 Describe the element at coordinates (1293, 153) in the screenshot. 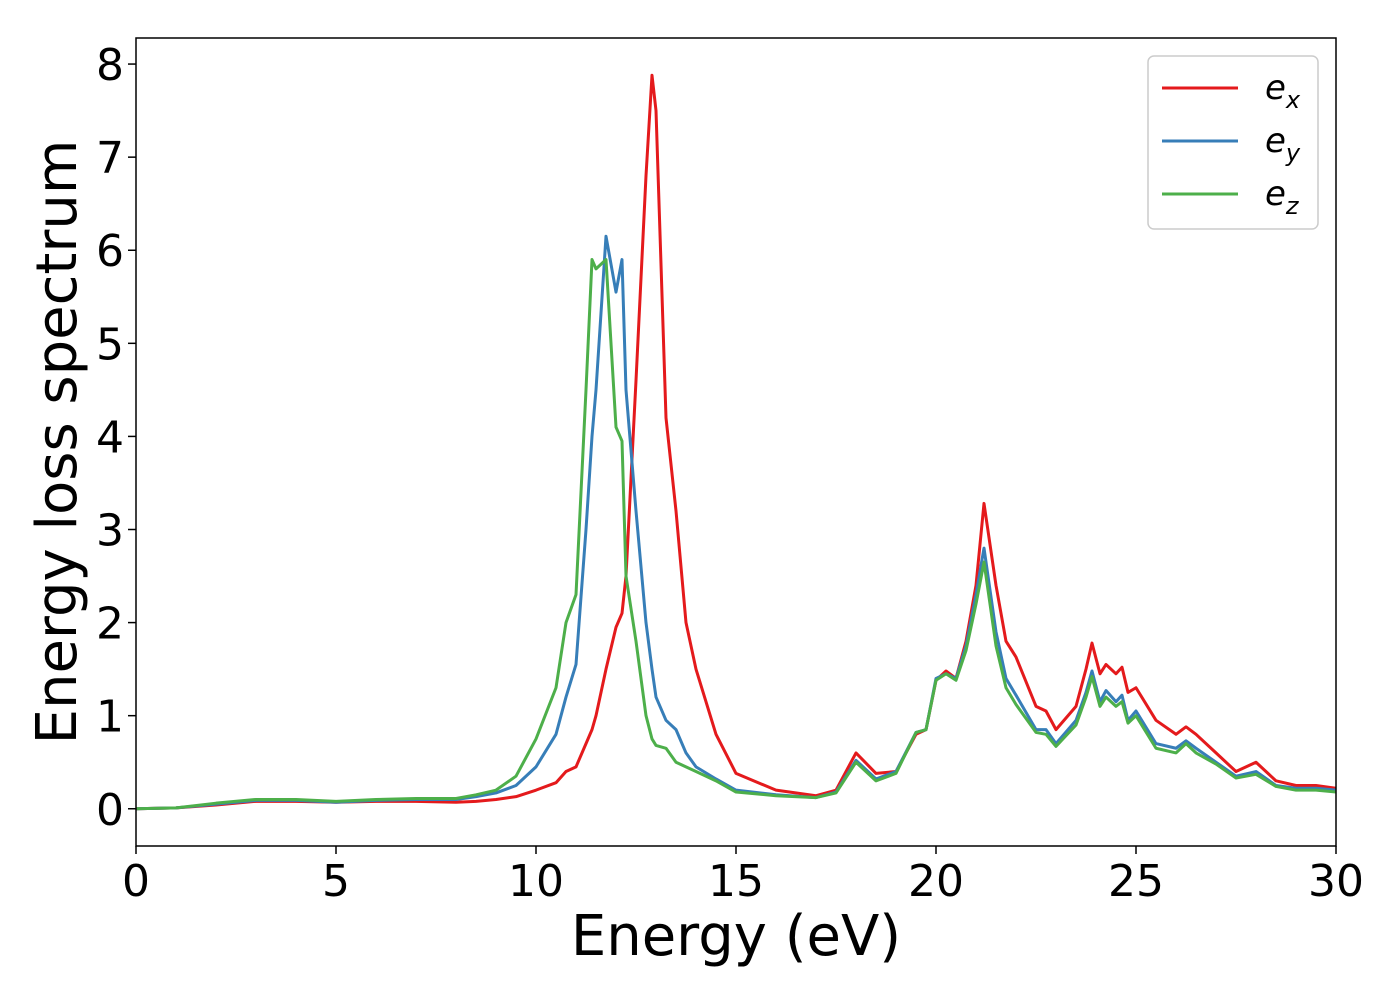

I see `legend-subscript: y` at that location.